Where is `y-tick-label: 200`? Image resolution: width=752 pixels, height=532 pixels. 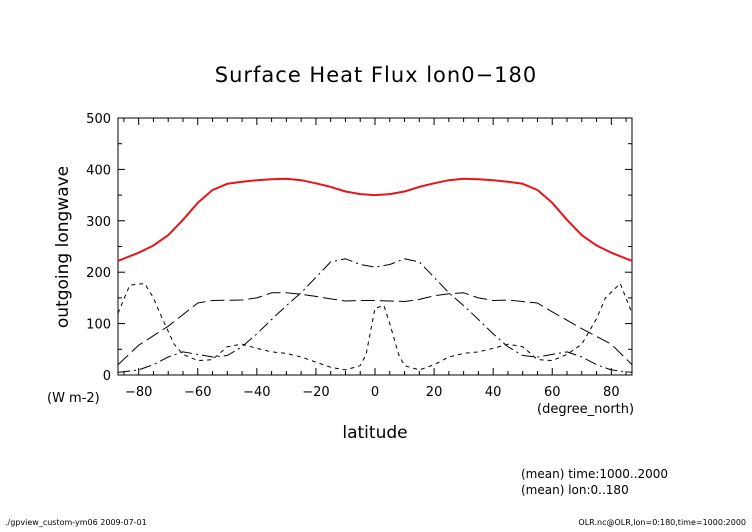 y-tick-label: 200 is located at coordinates (98, 273).